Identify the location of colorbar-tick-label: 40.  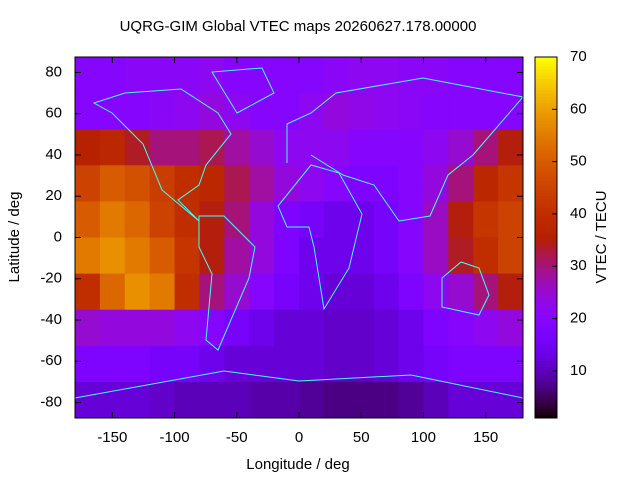
(578, 213).